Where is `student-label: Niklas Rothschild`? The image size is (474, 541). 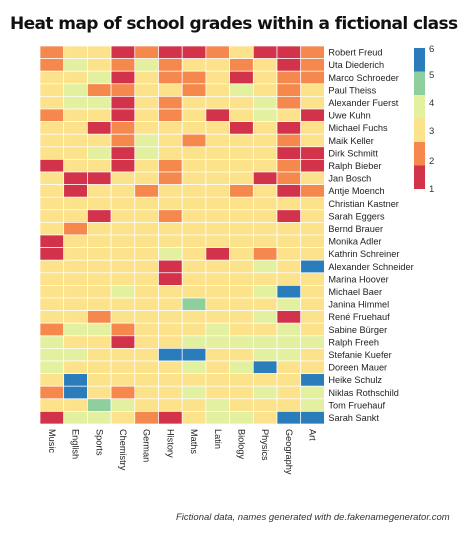
student-label: Niklas Rothschild is located at coordinates (363, 393).